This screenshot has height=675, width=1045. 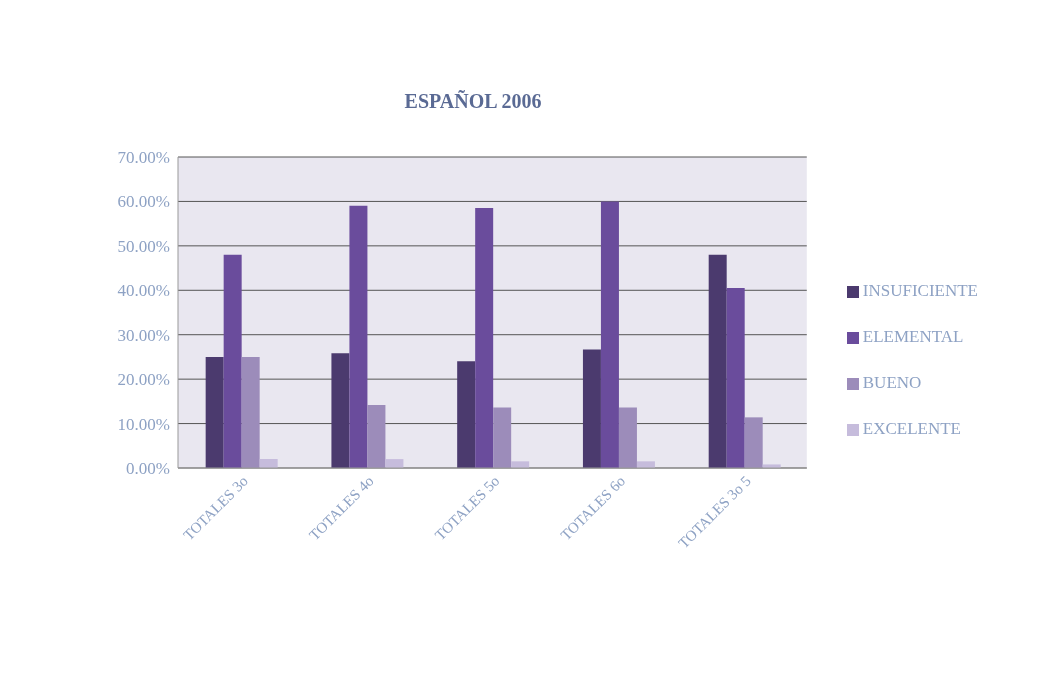 I want to click on legend-label: BUENO, so click(x=892, y=382).